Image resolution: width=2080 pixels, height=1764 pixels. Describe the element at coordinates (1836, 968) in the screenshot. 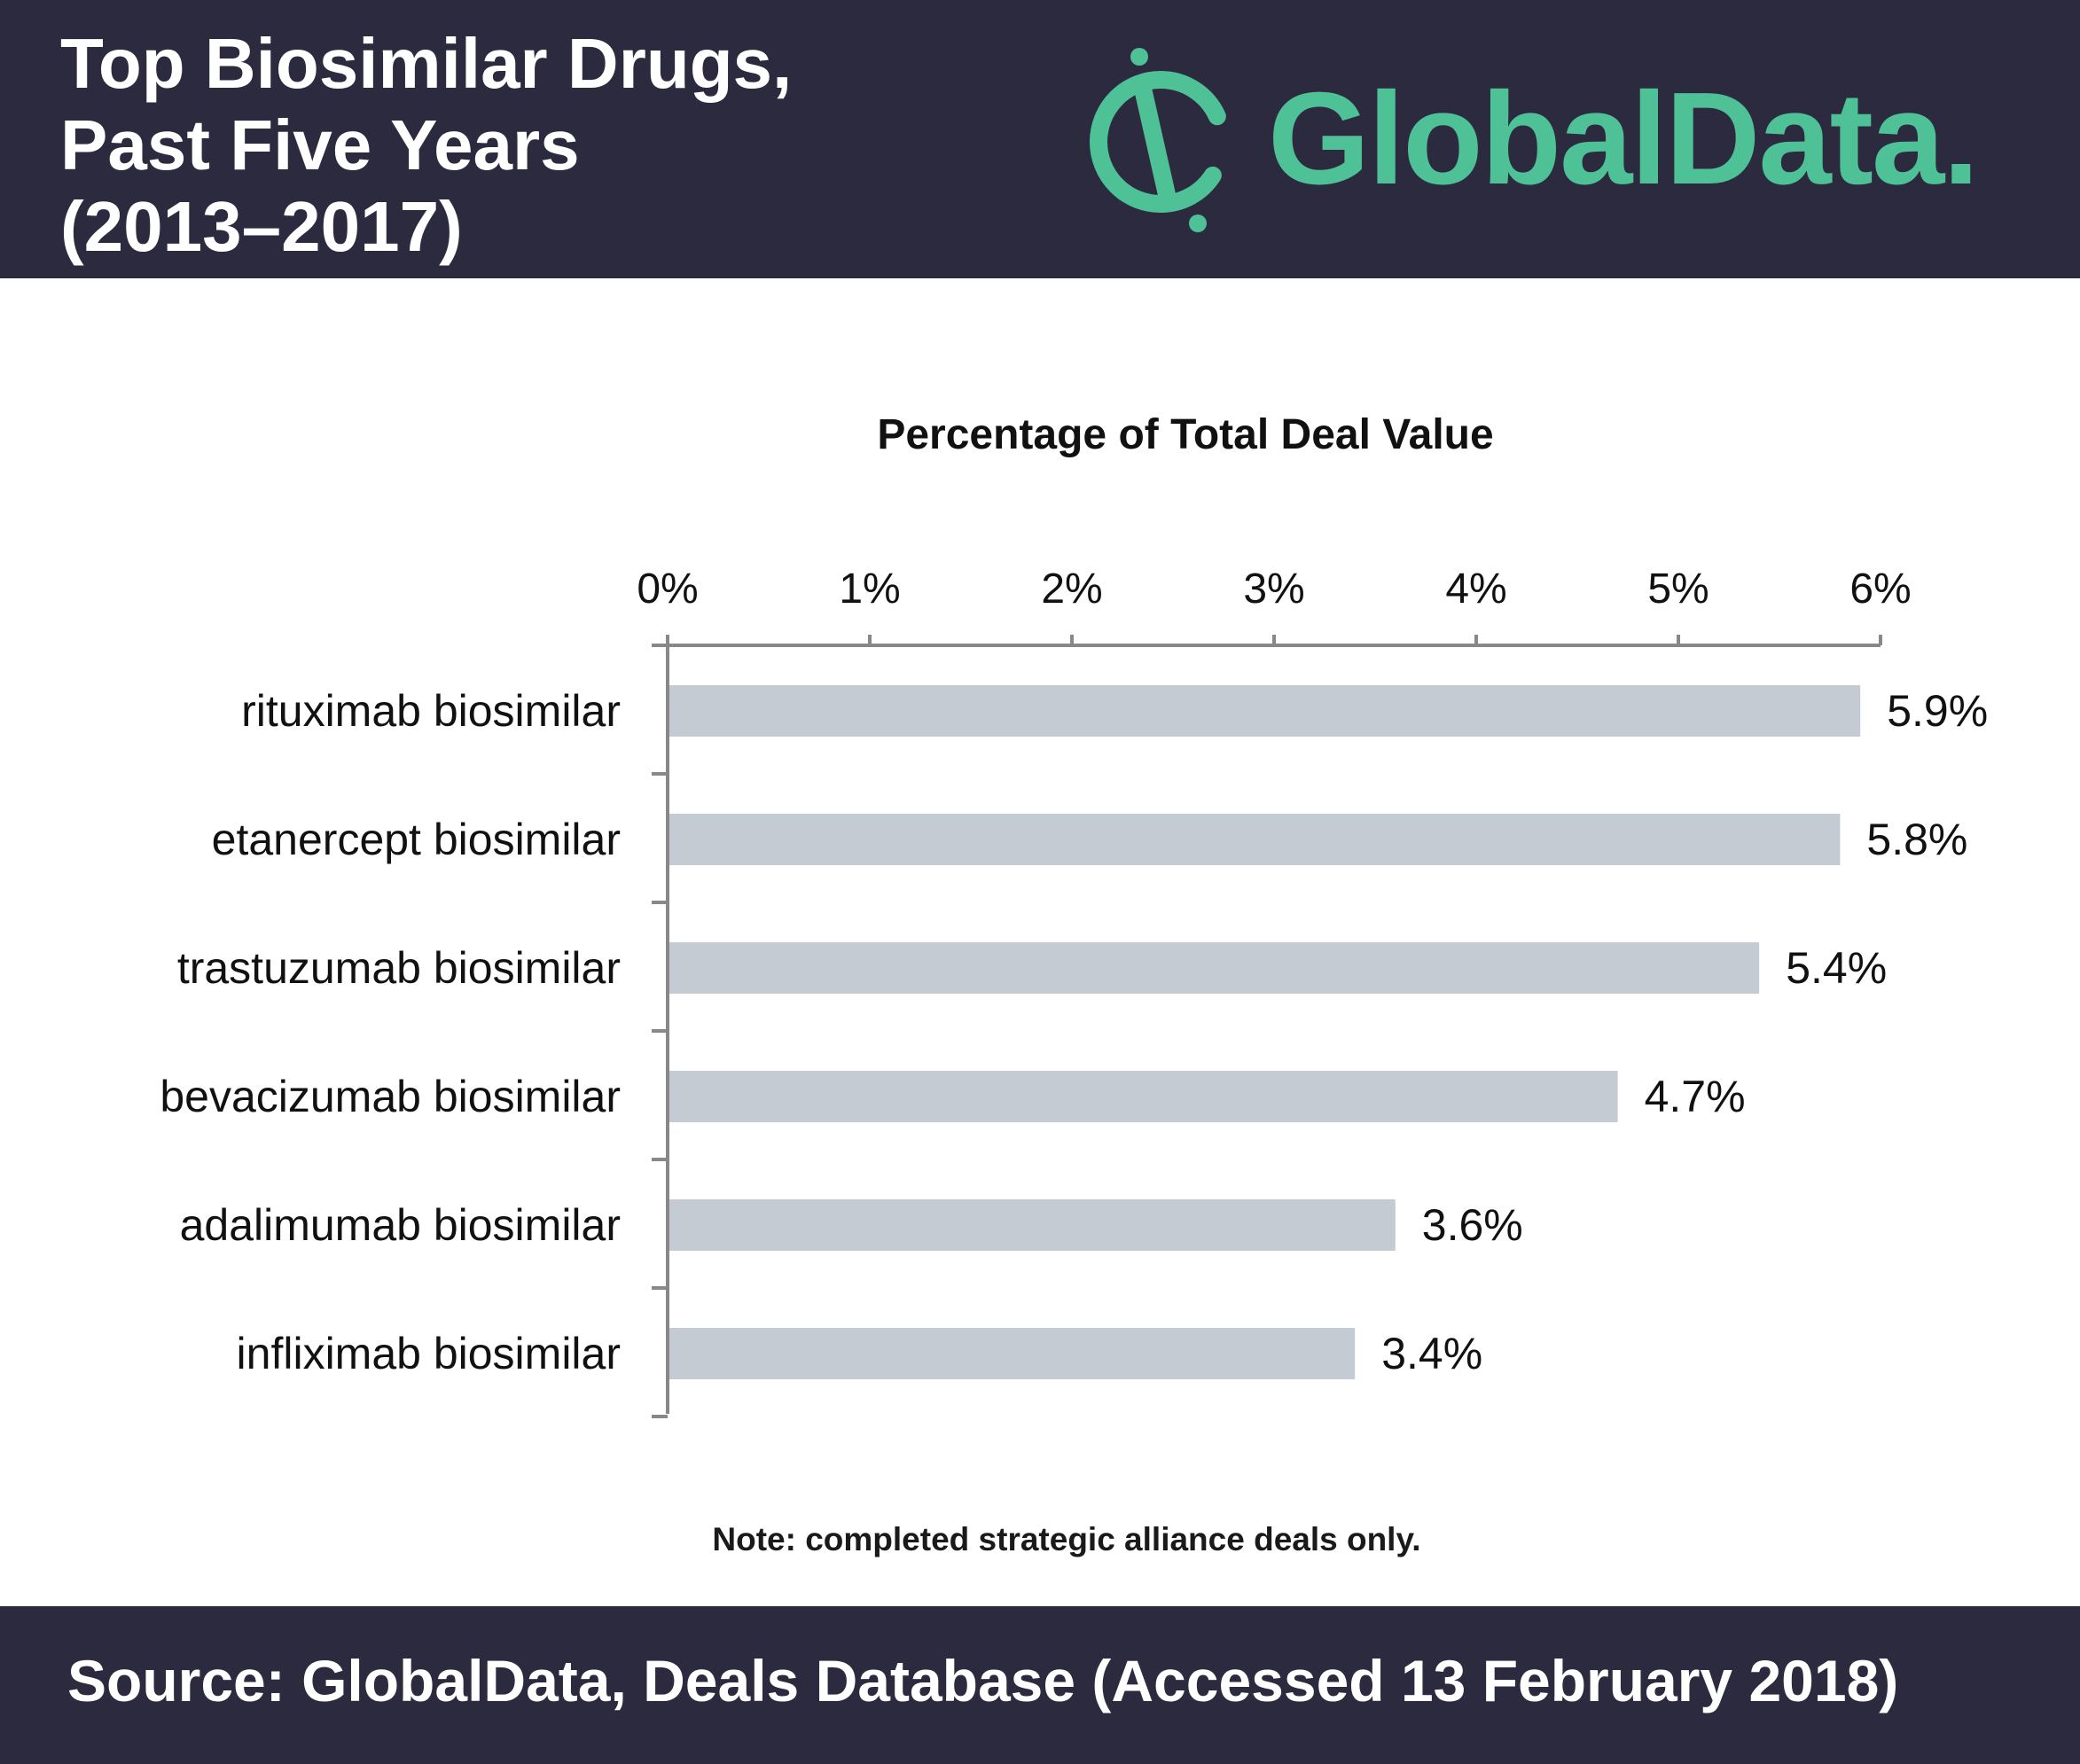

I see `data-label: 5.4%` at that location.